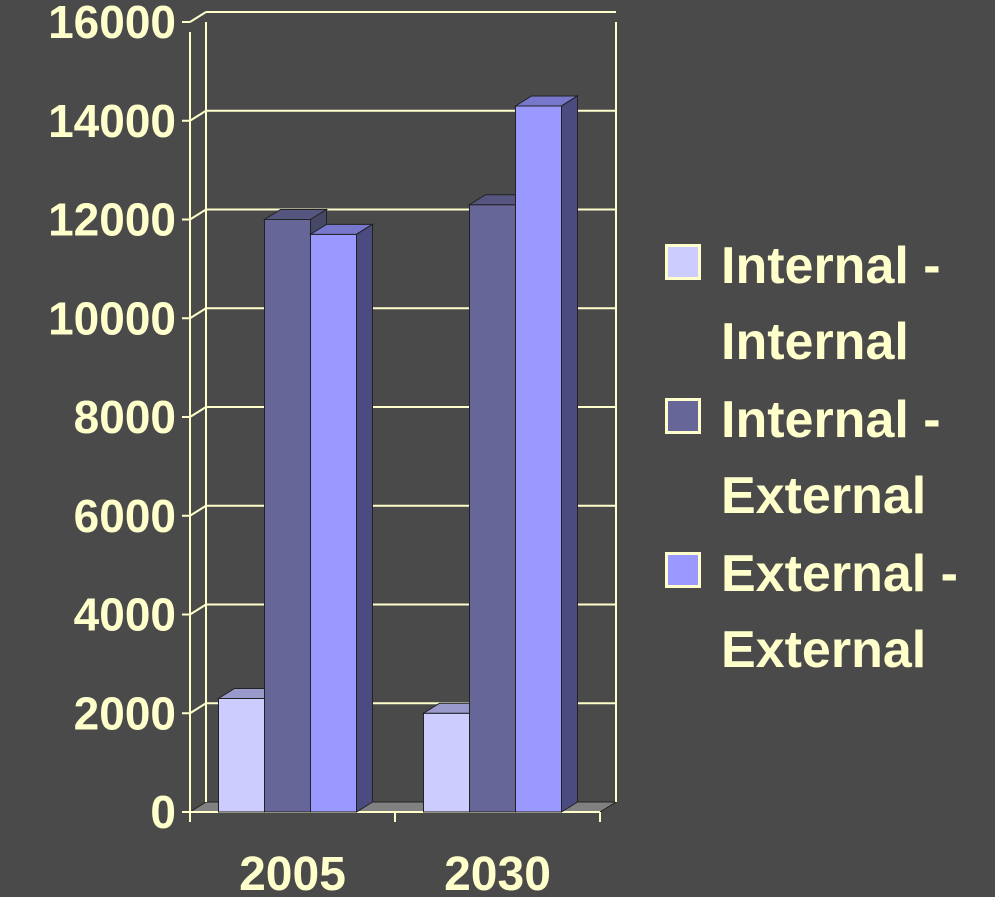 This screenshot has height=897, width=995. Describe the element at coordinates (112, 318) in the screenshot. I see `y-tick-label: 10000` at that location.